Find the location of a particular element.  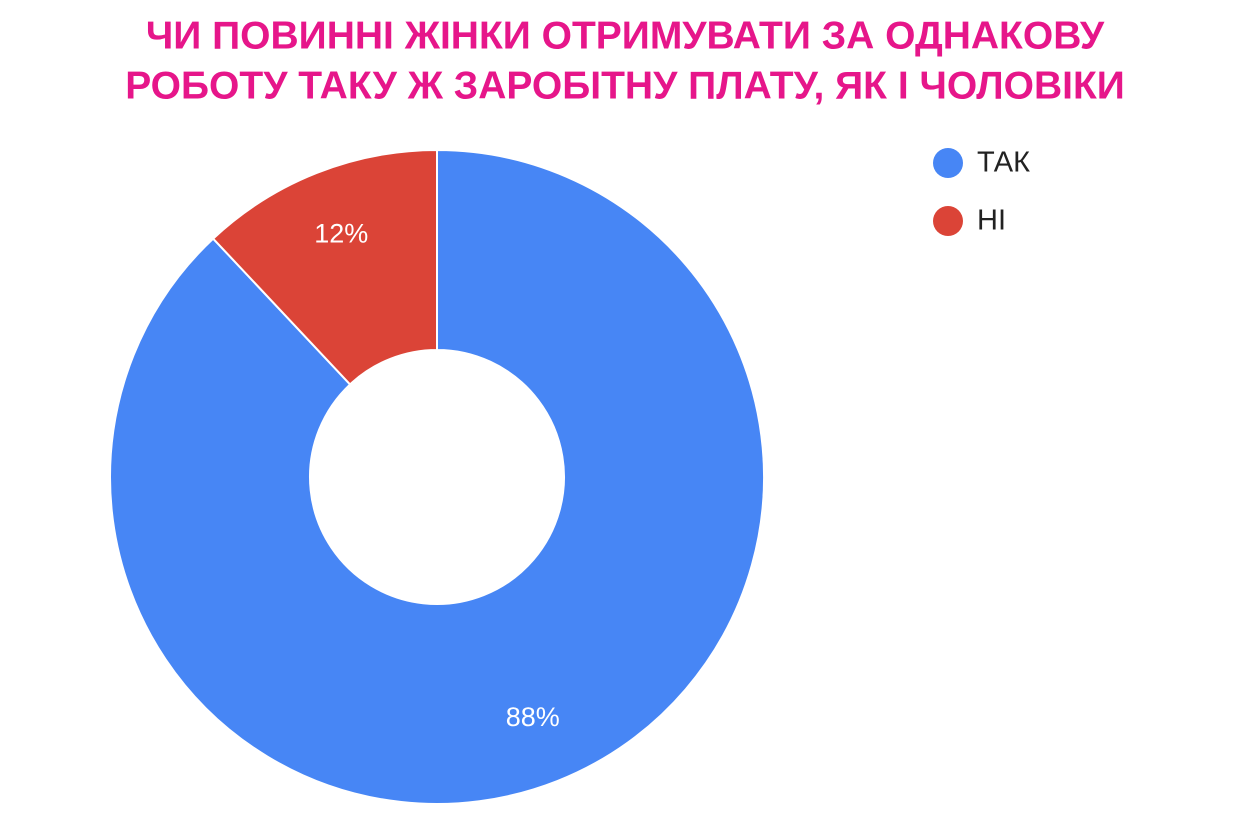

legend-label: ТАК is located at coordinates (1003, 163).